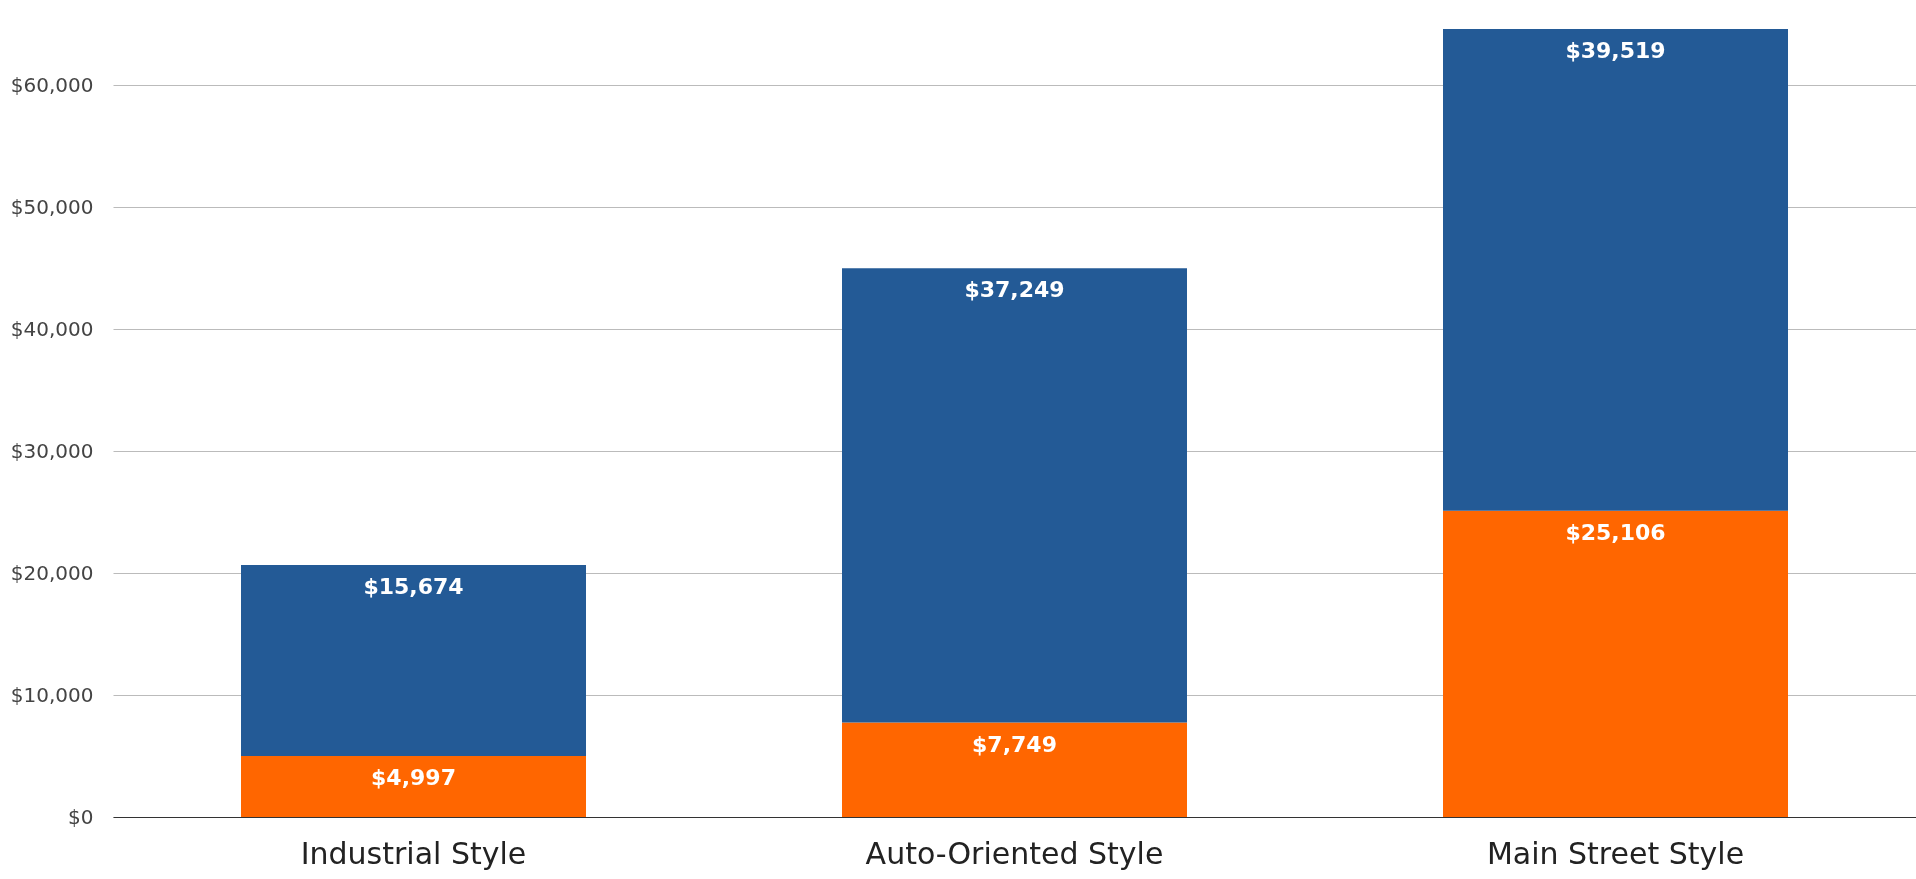 The width and height of the screenshot is (1916, 879). What do you see at coordinates (413, 853) in the screenshot?
I see `x-tick-label: Industrial Style` at bounding box center [413, 853].